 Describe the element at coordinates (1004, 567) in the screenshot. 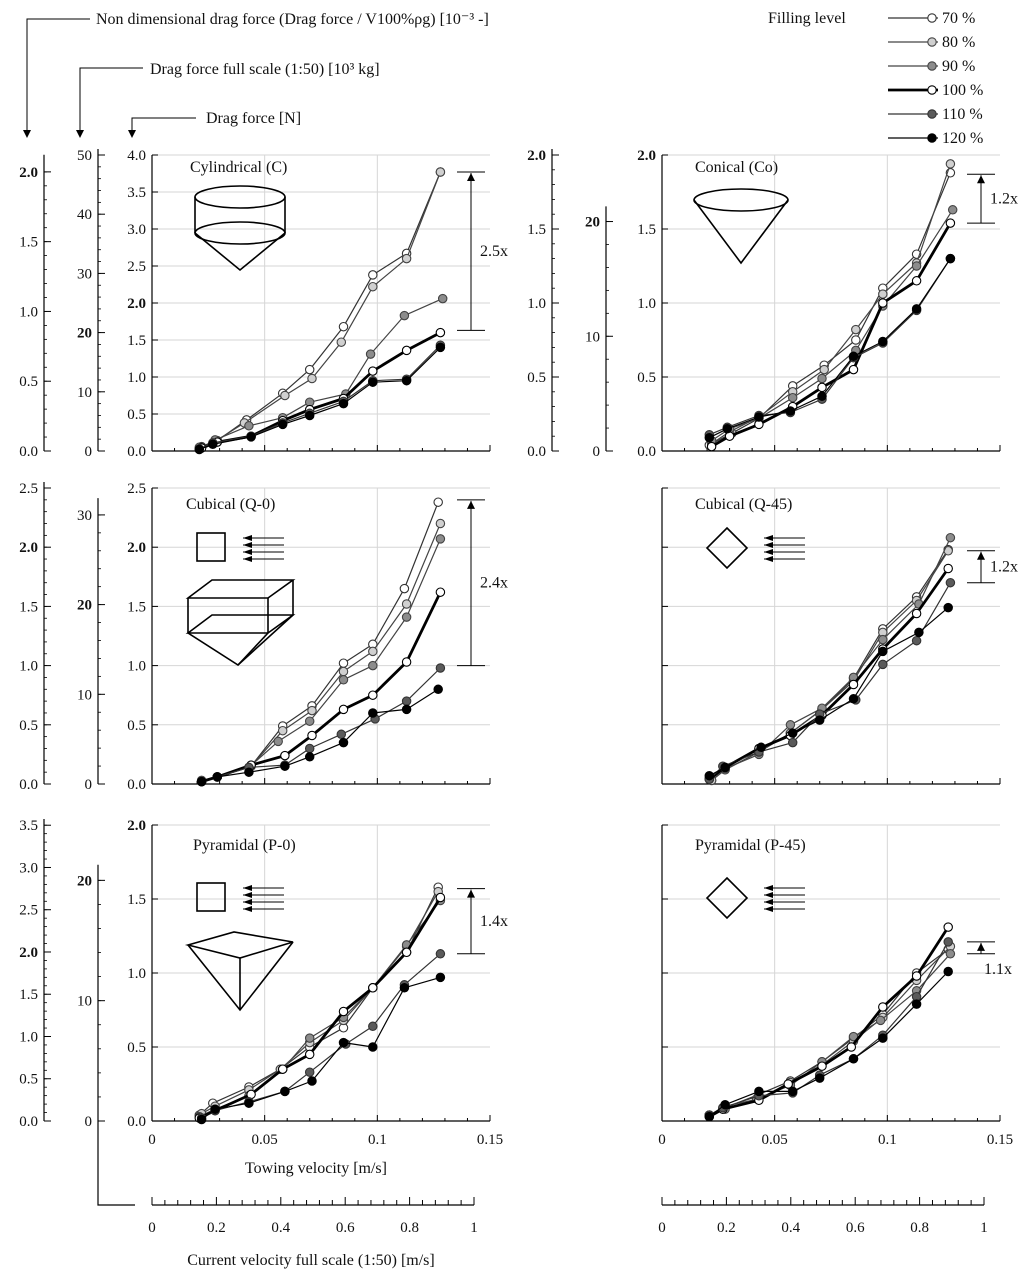

I see `ratio-label: 1.2x` at that location.